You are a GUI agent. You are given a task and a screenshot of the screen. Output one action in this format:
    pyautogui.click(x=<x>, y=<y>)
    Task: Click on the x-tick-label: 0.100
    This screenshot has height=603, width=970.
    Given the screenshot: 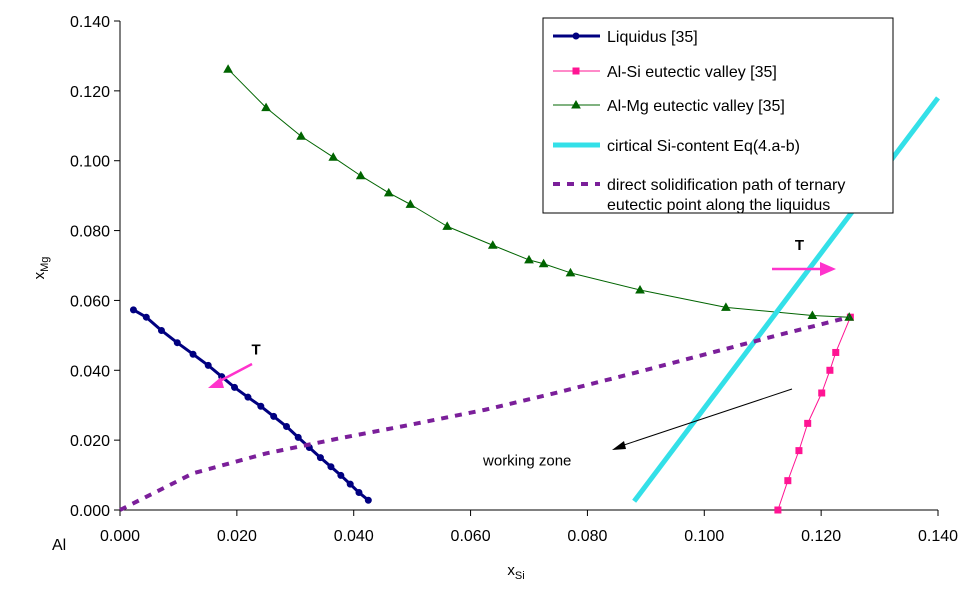 What is the action you would take?
    pyautogui.click(x=704, y=536)
    